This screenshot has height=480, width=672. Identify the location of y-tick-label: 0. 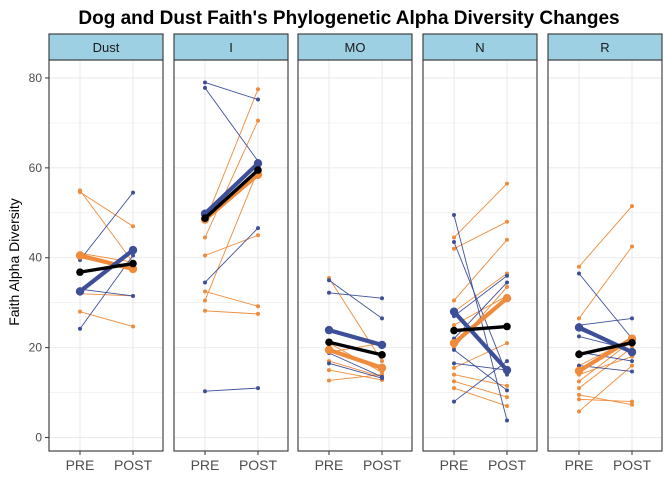
(38, 438).